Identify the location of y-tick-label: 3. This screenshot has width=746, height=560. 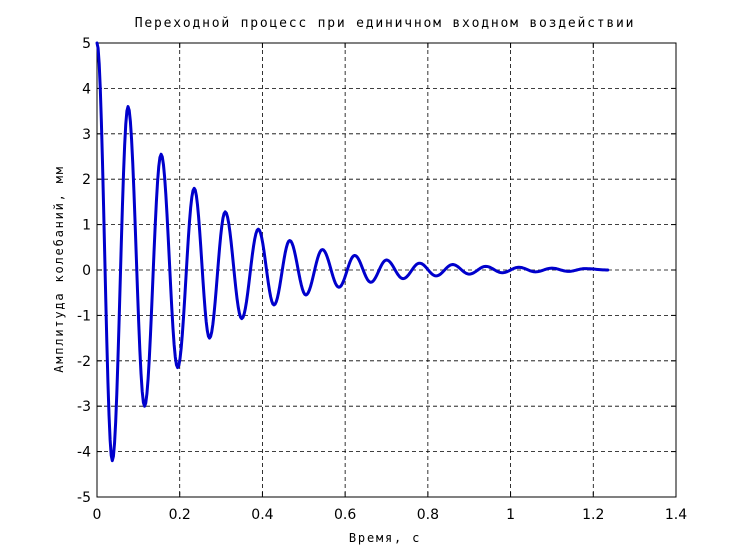
(86, 135).